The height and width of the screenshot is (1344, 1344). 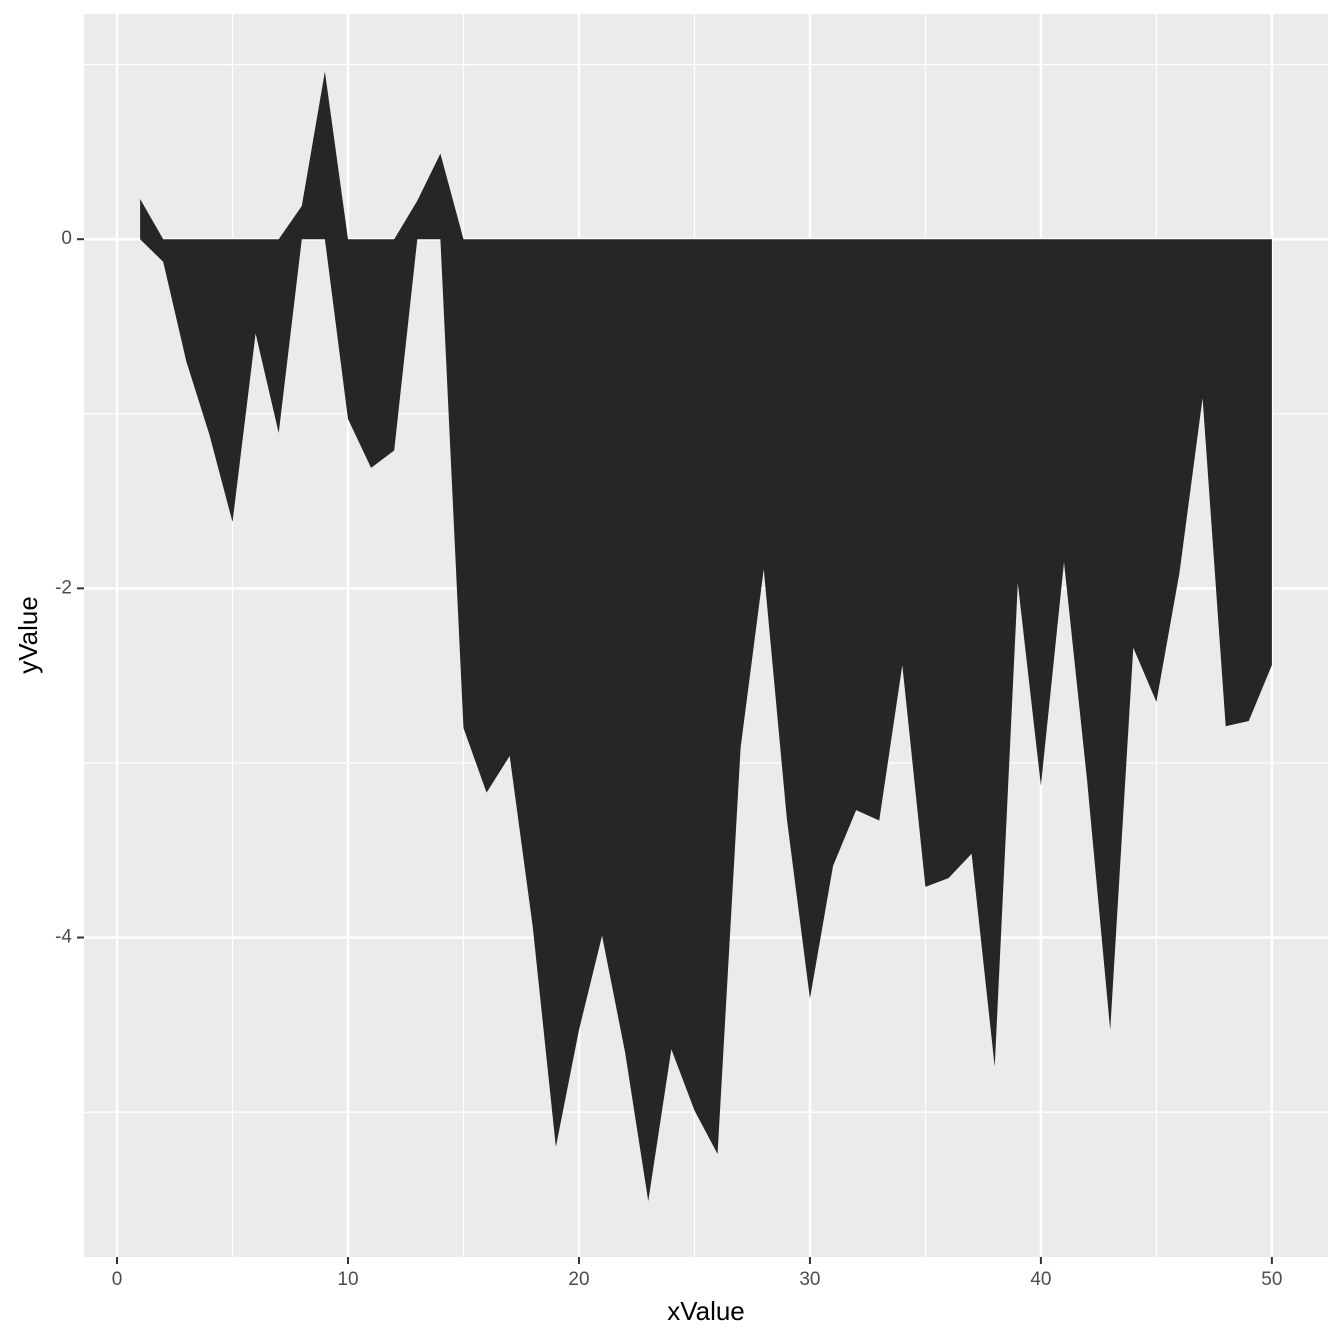 I want to click on x-tick-label: 50, so click(x=1271, y=1279).